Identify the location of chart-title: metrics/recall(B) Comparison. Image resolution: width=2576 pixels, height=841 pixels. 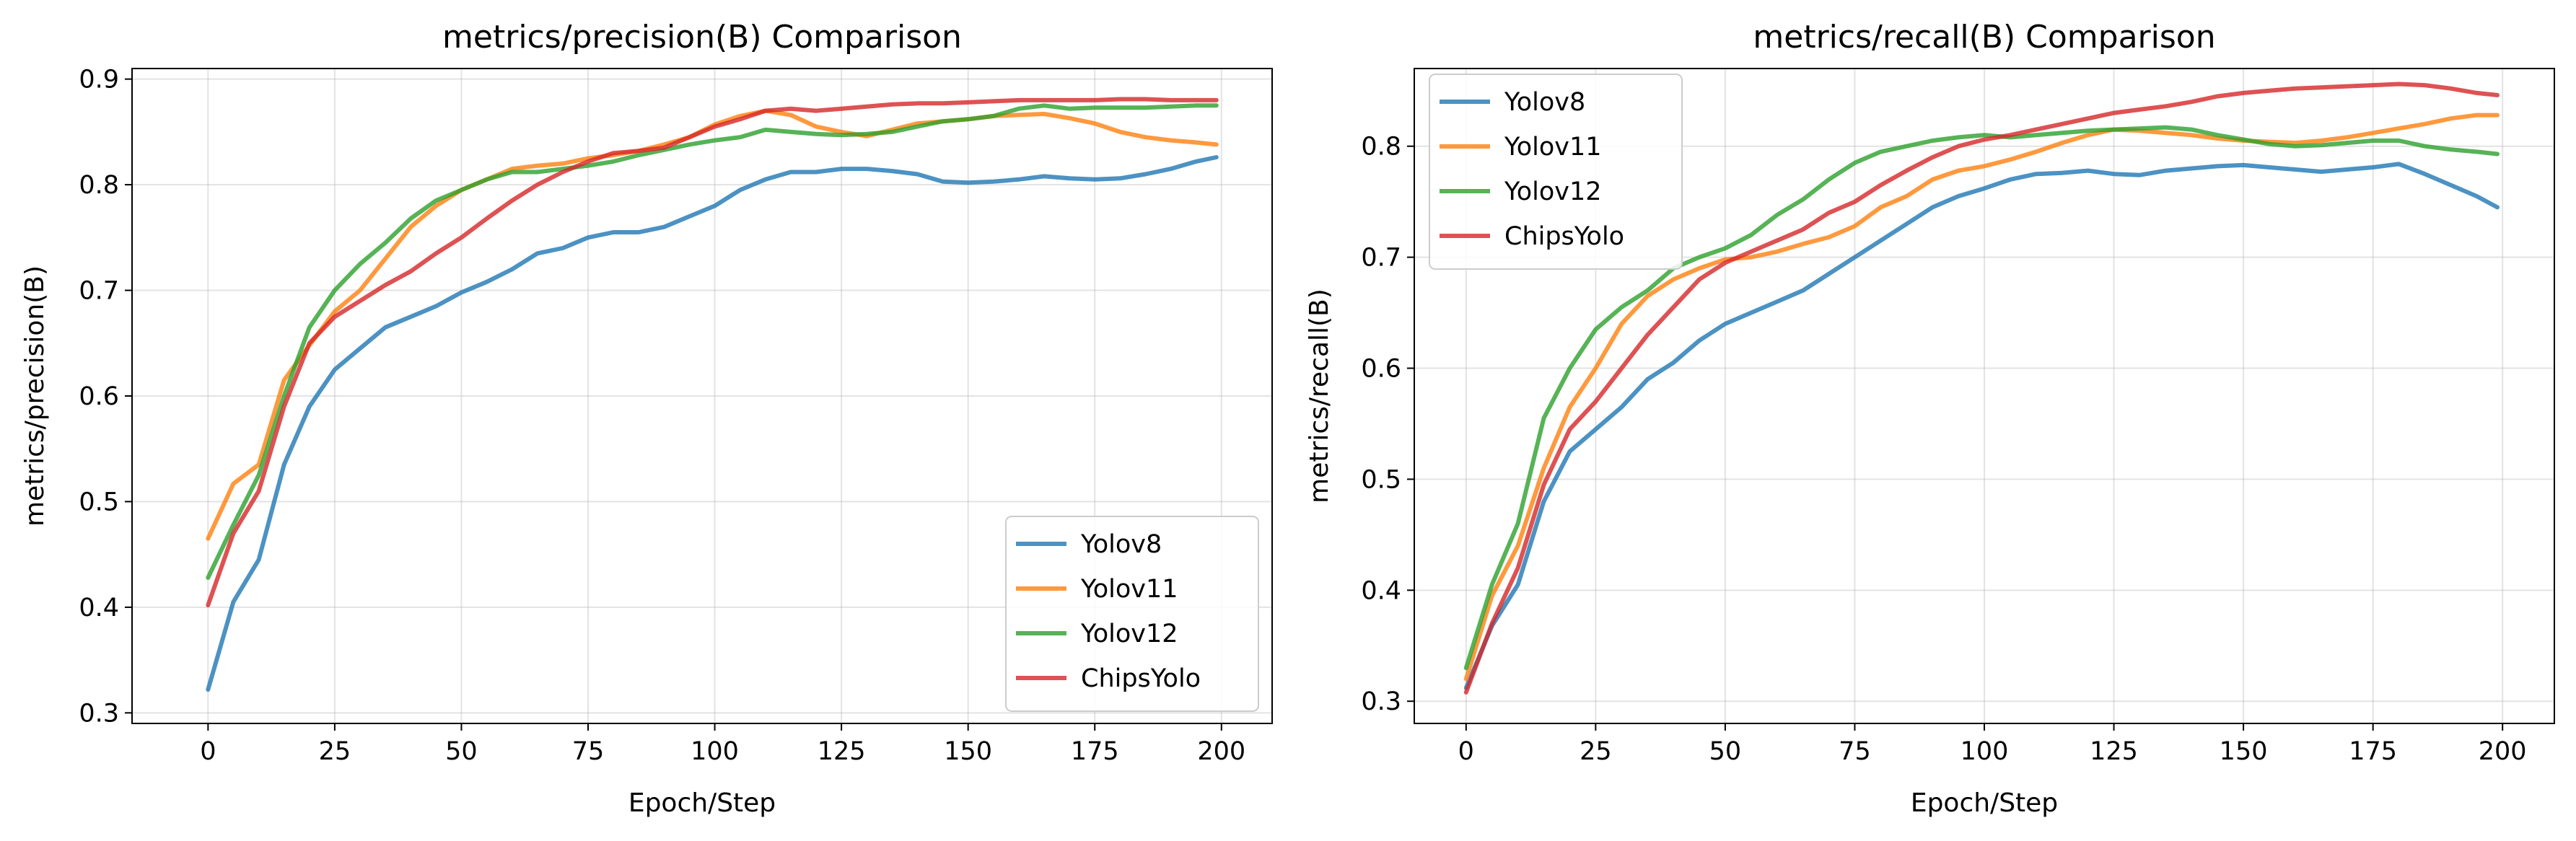
(1984, 37).